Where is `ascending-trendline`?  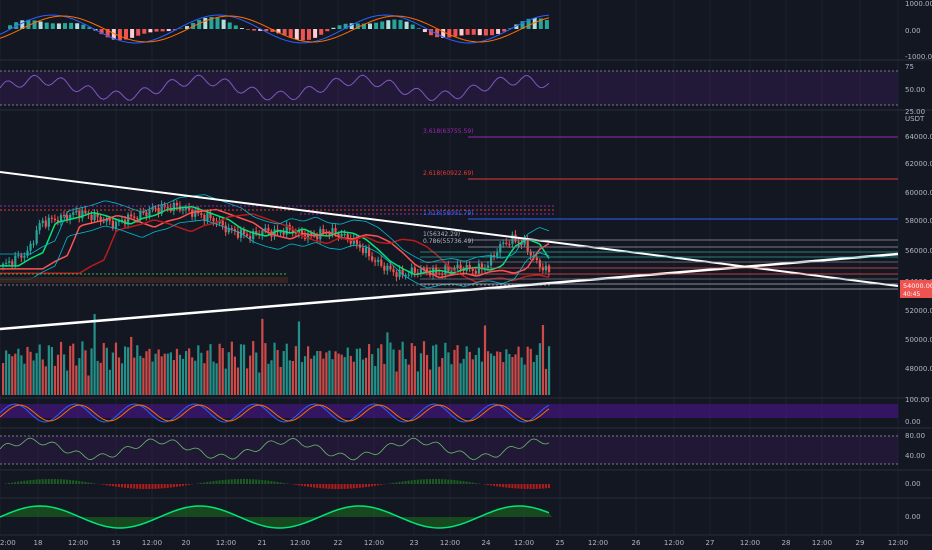 ascending-trendline is located at coordinates (449, 291).